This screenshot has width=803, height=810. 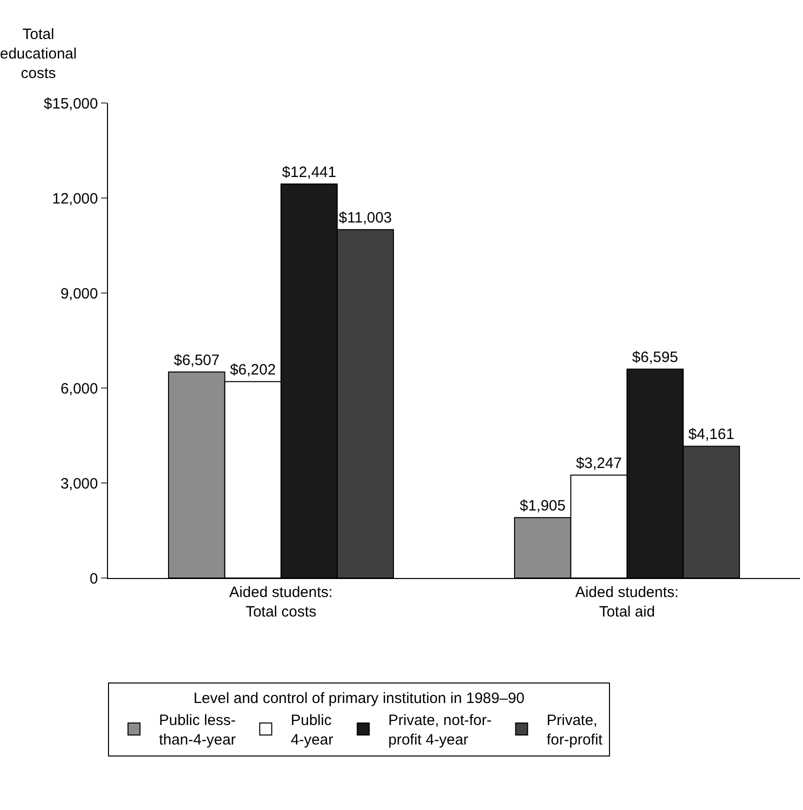 I want to click on y-tick-label: 9,000, so click(x=79, y=293).